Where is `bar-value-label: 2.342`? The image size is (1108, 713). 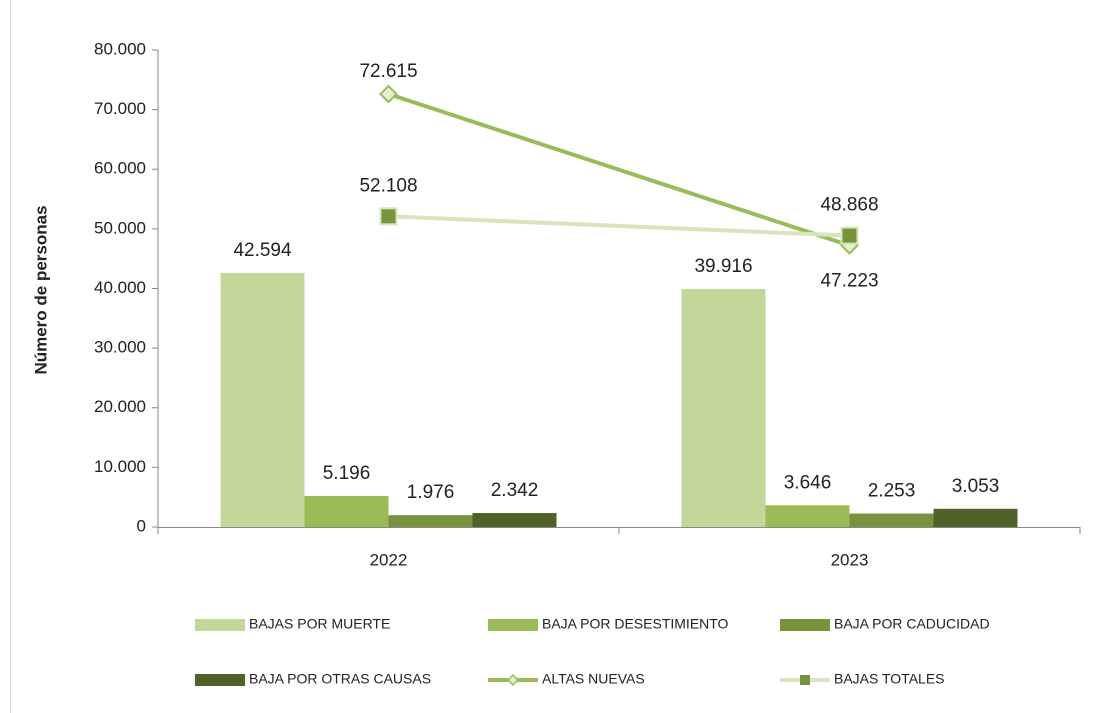 bar-value-label: 2.342 is located at coordinates (515, 490).